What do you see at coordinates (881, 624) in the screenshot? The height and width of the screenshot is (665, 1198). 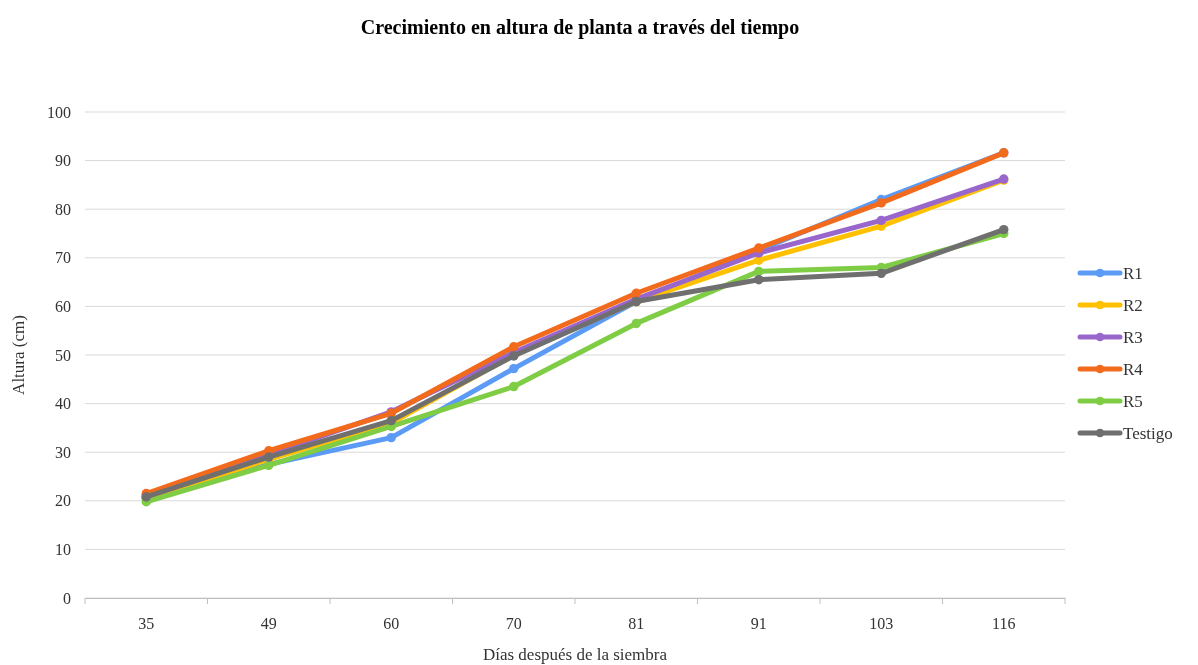 I see `x-tick-label: 103` at bounding box center [881, 624].